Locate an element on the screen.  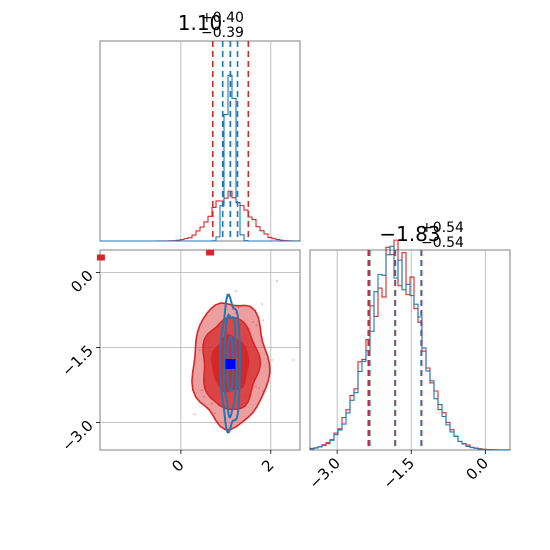
best-fit-marker is located at coordinates (230, 364).